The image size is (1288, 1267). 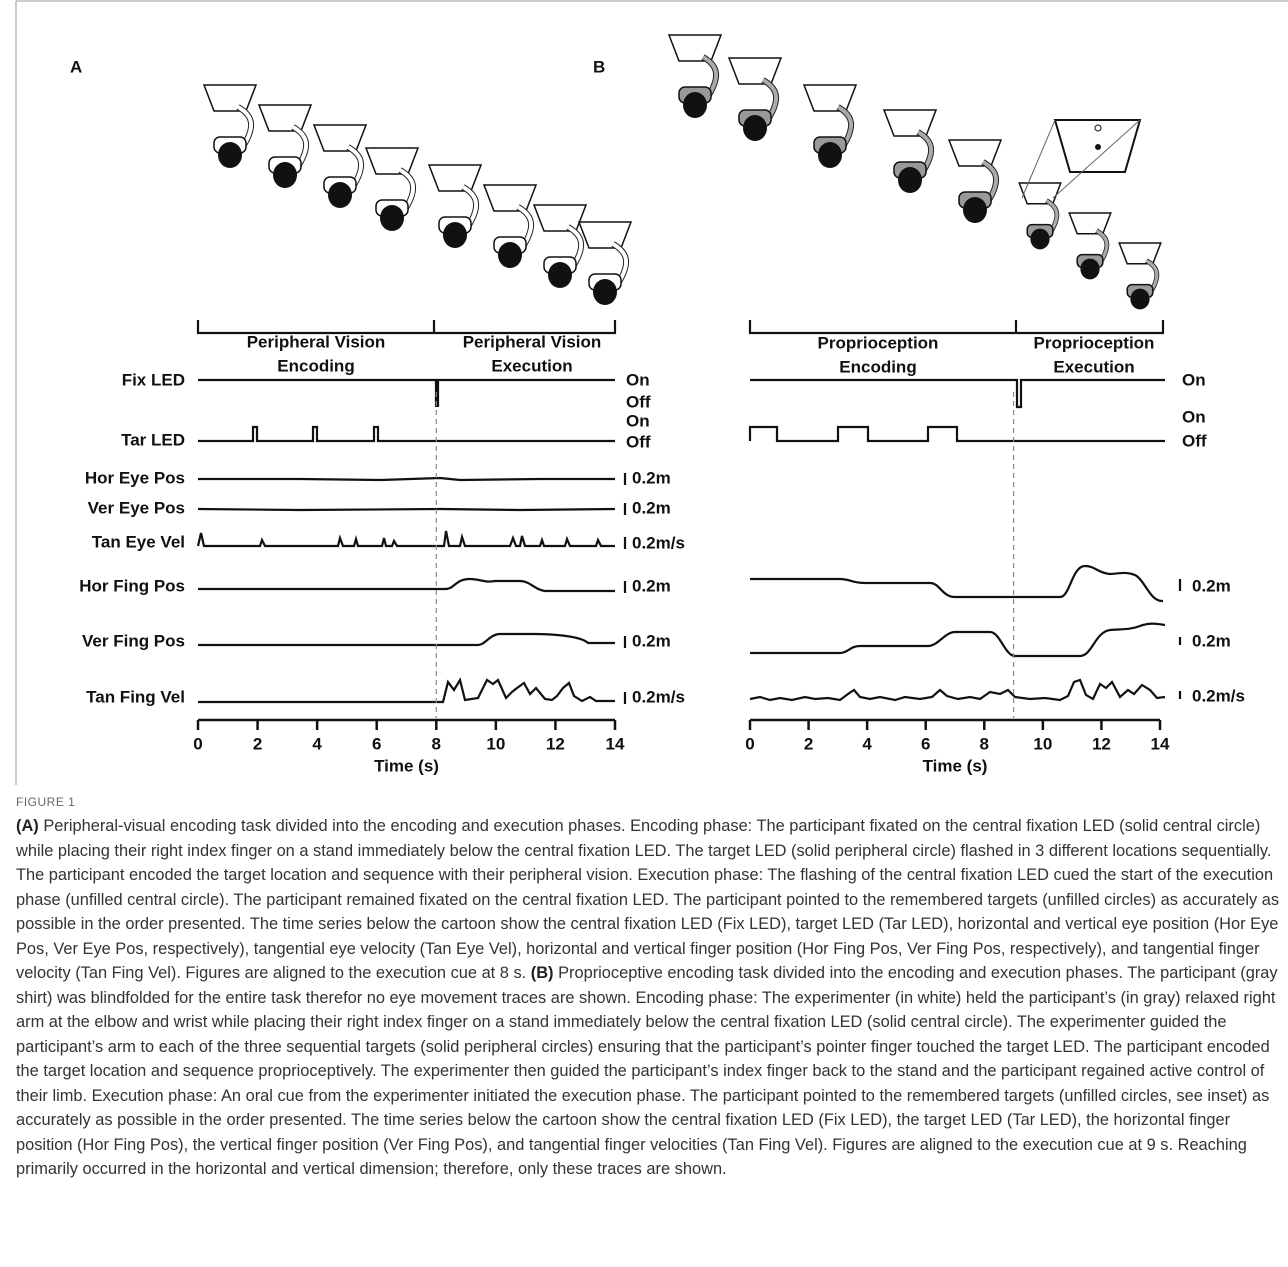 I want to click on inset-lines, so click(x=1081, y=159).